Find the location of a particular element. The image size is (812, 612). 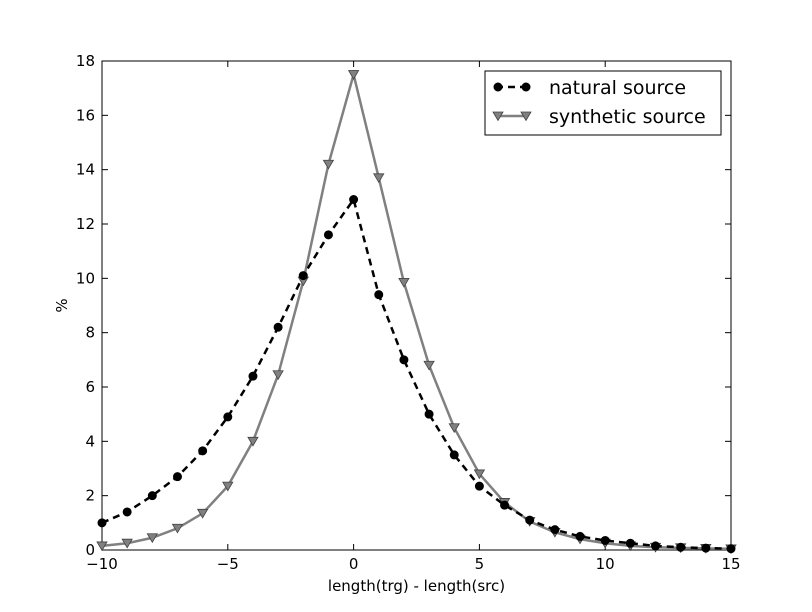

x-tick-label: 15 is located at coordinates (730, 564).